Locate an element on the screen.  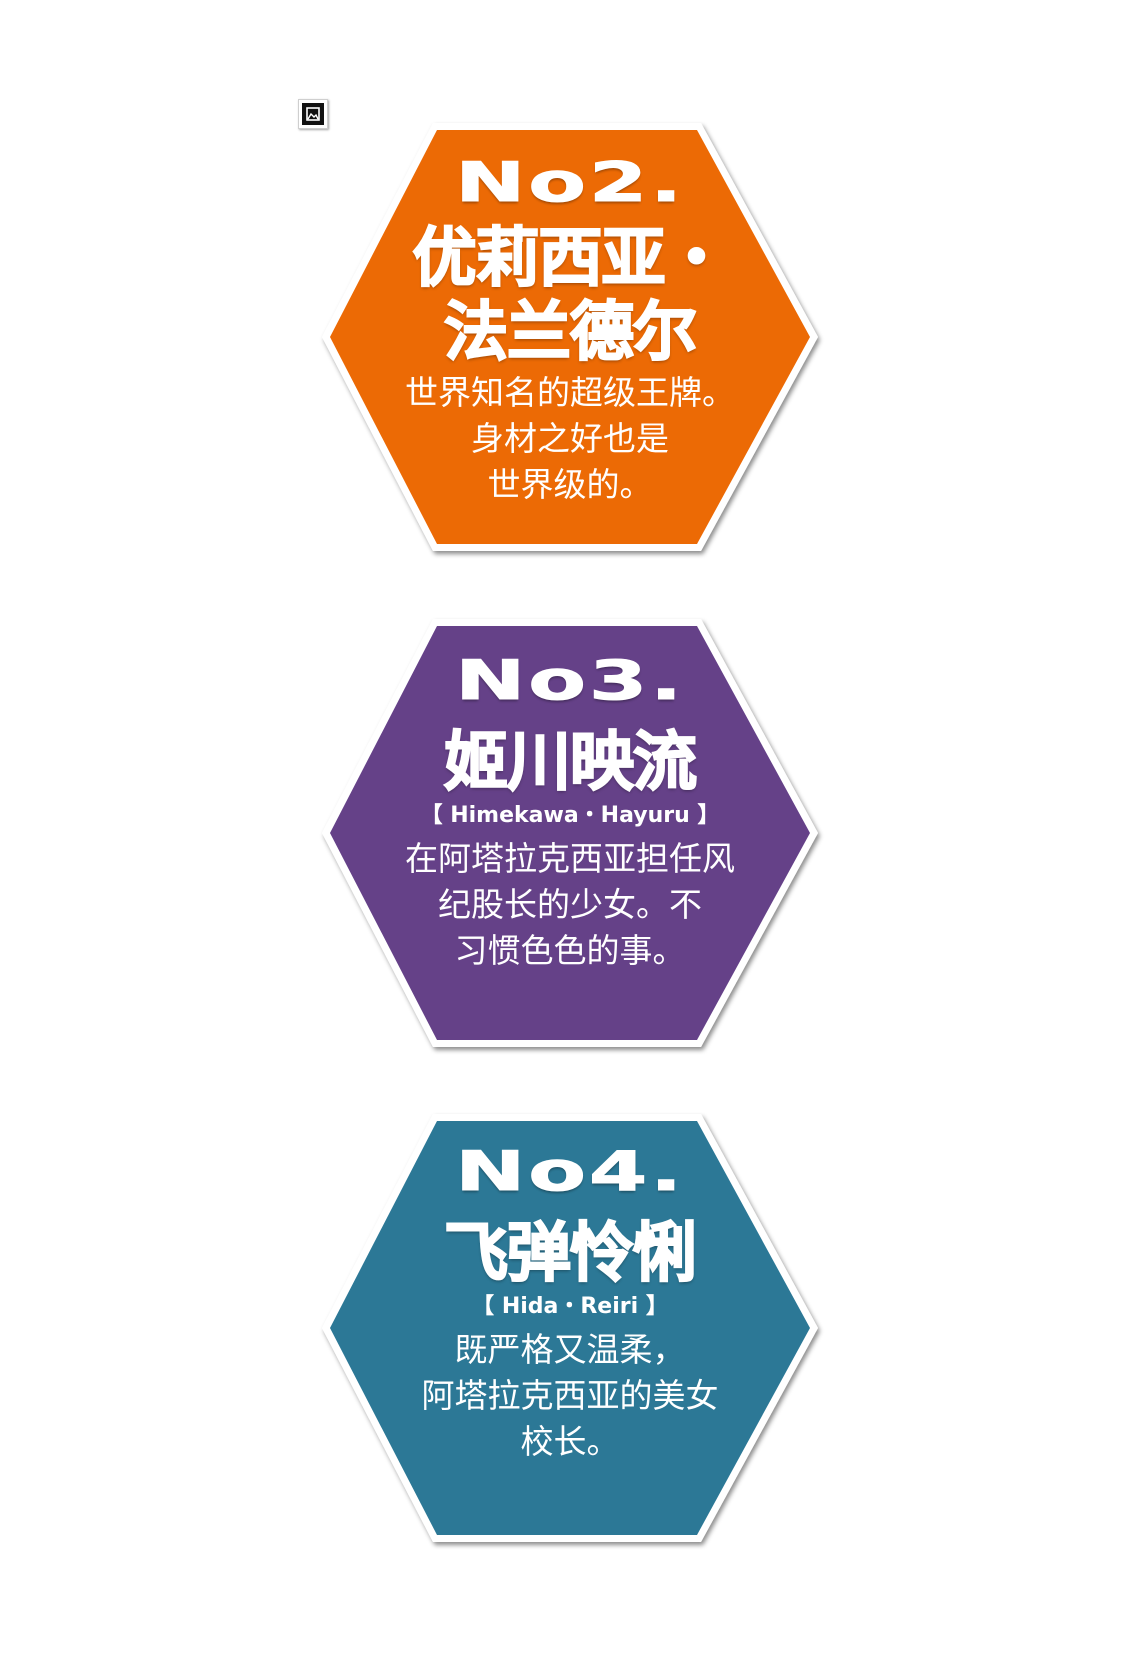
description-line: 既严格又温柔， is located at coordinates (570, 1349).